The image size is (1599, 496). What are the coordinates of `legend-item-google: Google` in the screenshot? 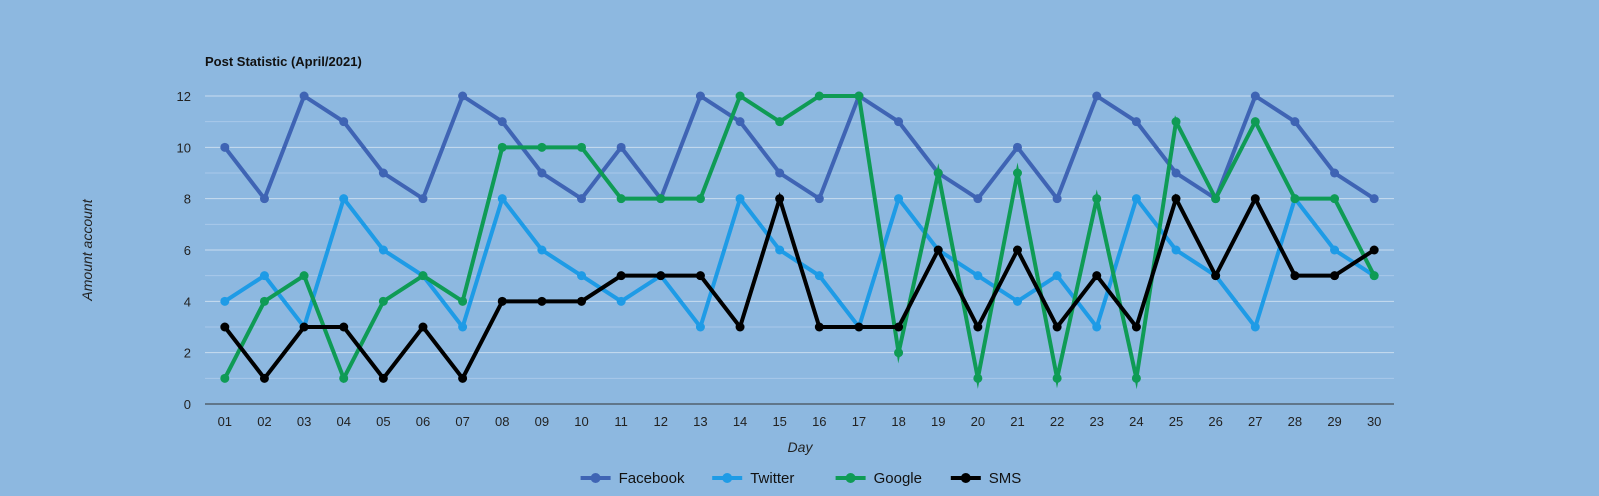 It's located at (879, 478).